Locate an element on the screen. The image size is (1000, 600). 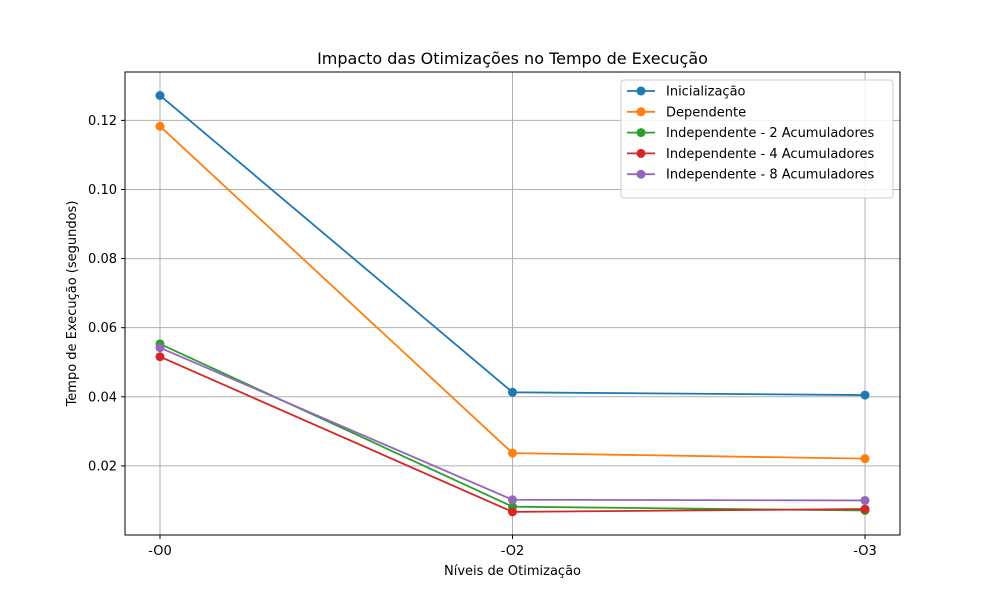
y-tick-label: 0.04 is located at coordinates (102, 397).